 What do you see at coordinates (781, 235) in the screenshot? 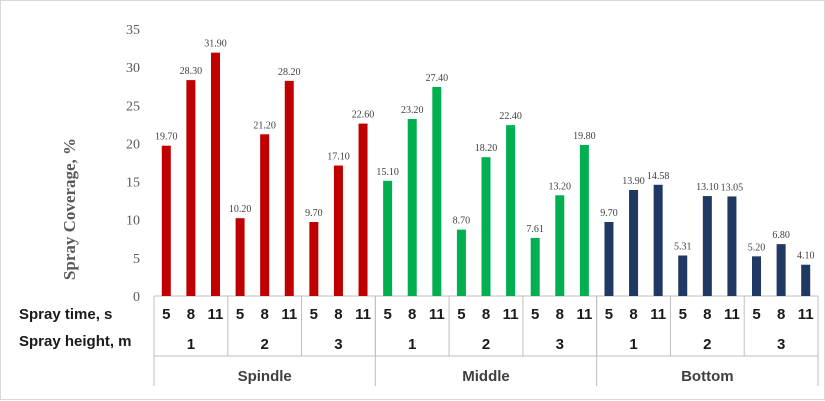
I see `data-label: 6.80` at bounding box center [781, 235].